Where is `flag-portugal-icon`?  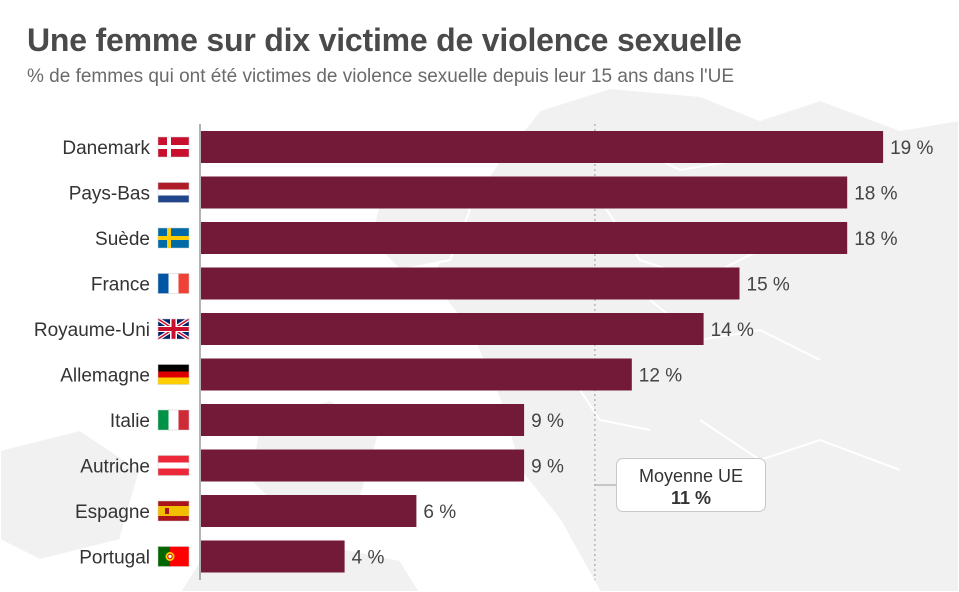 flag-portugal-icon is located at coordinates (173, 556).